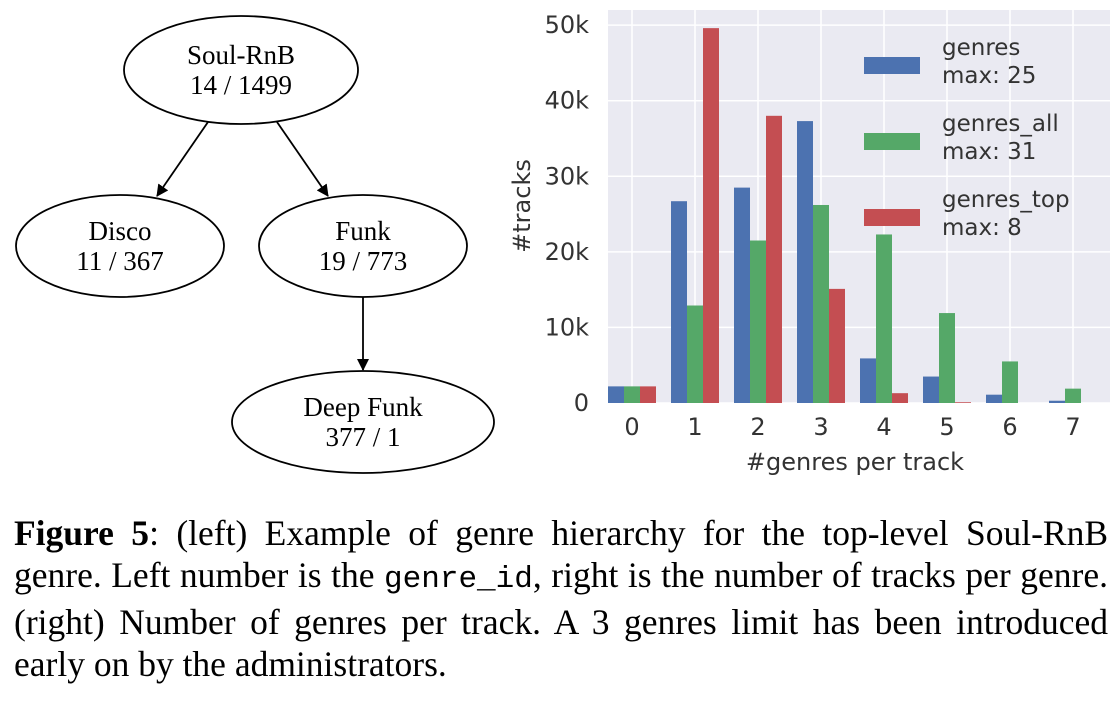 The height and width of the screenshot is (712, 1120). What do you see at coordinates (1072, 427) in the screenshot?
I see `x-tick-label: 7` at bounding box center [1072, 427].